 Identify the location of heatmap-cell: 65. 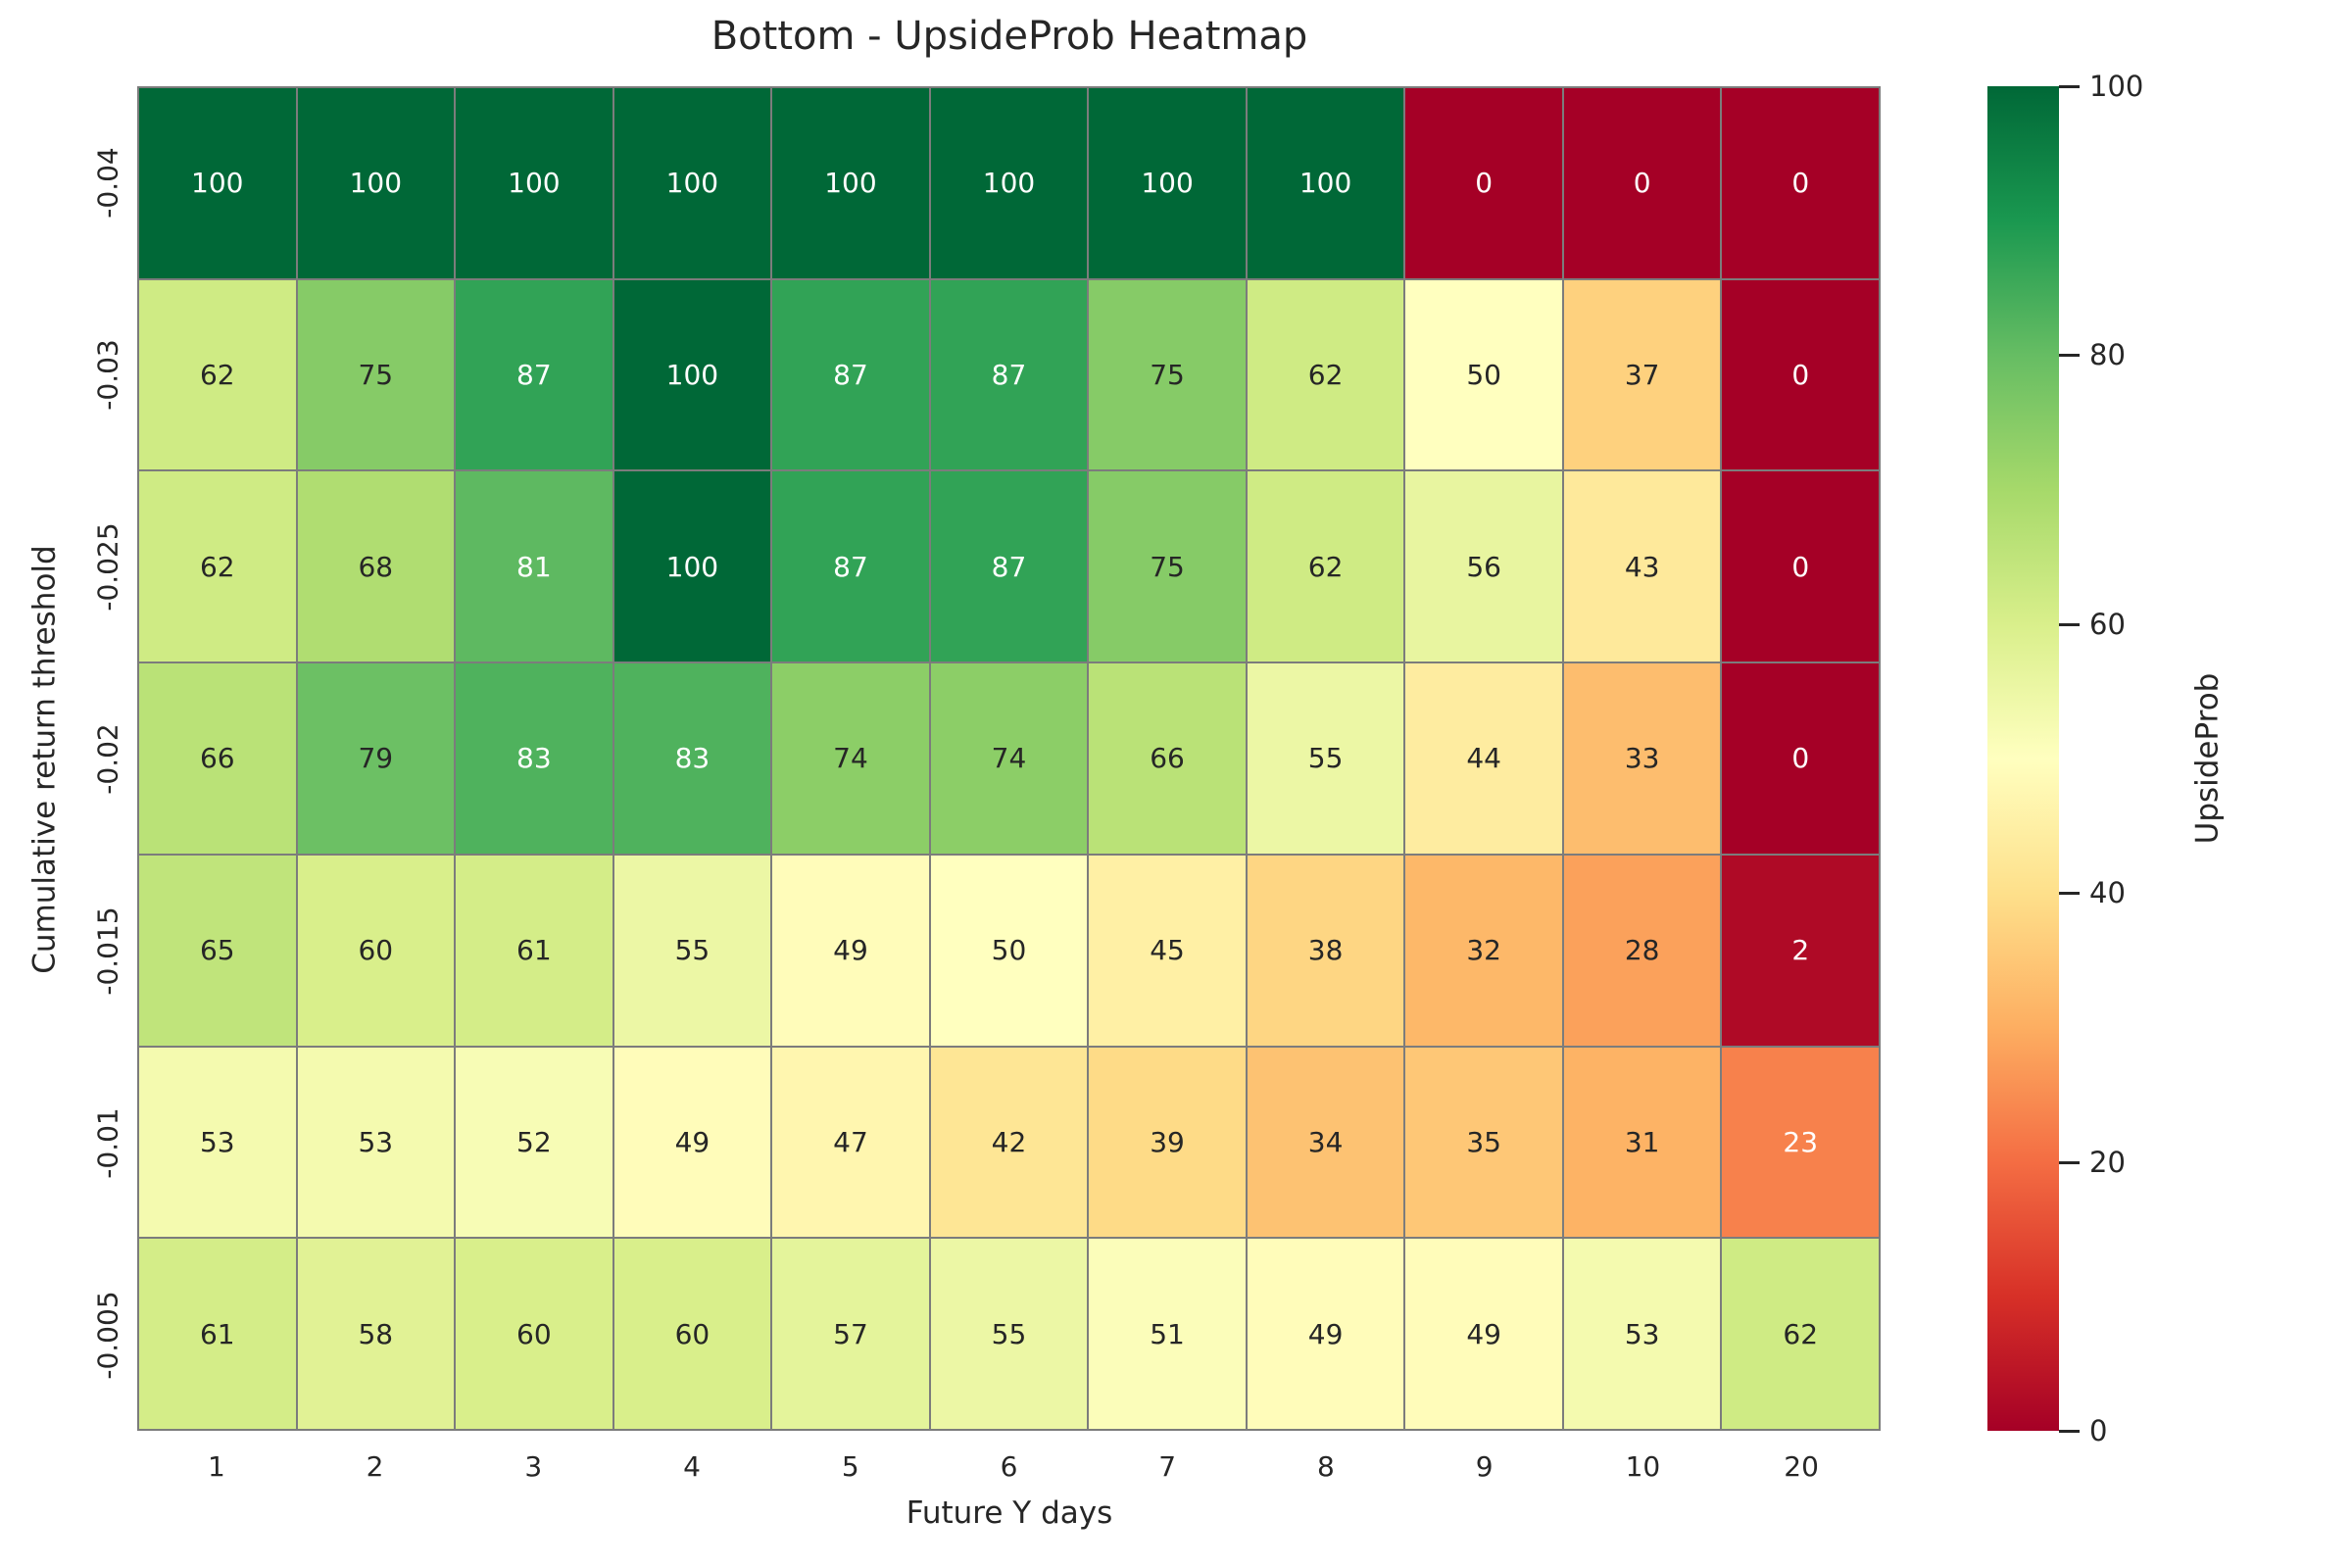
(217, 950).